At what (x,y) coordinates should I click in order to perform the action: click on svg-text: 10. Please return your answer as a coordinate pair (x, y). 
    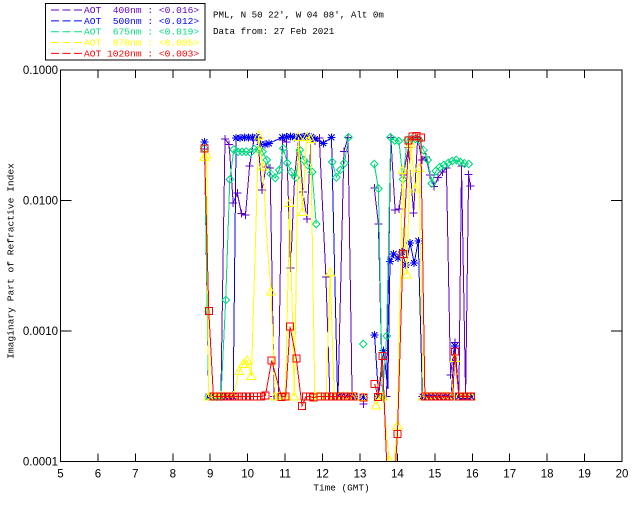
    Looking at the image, I should click on (247, 475).